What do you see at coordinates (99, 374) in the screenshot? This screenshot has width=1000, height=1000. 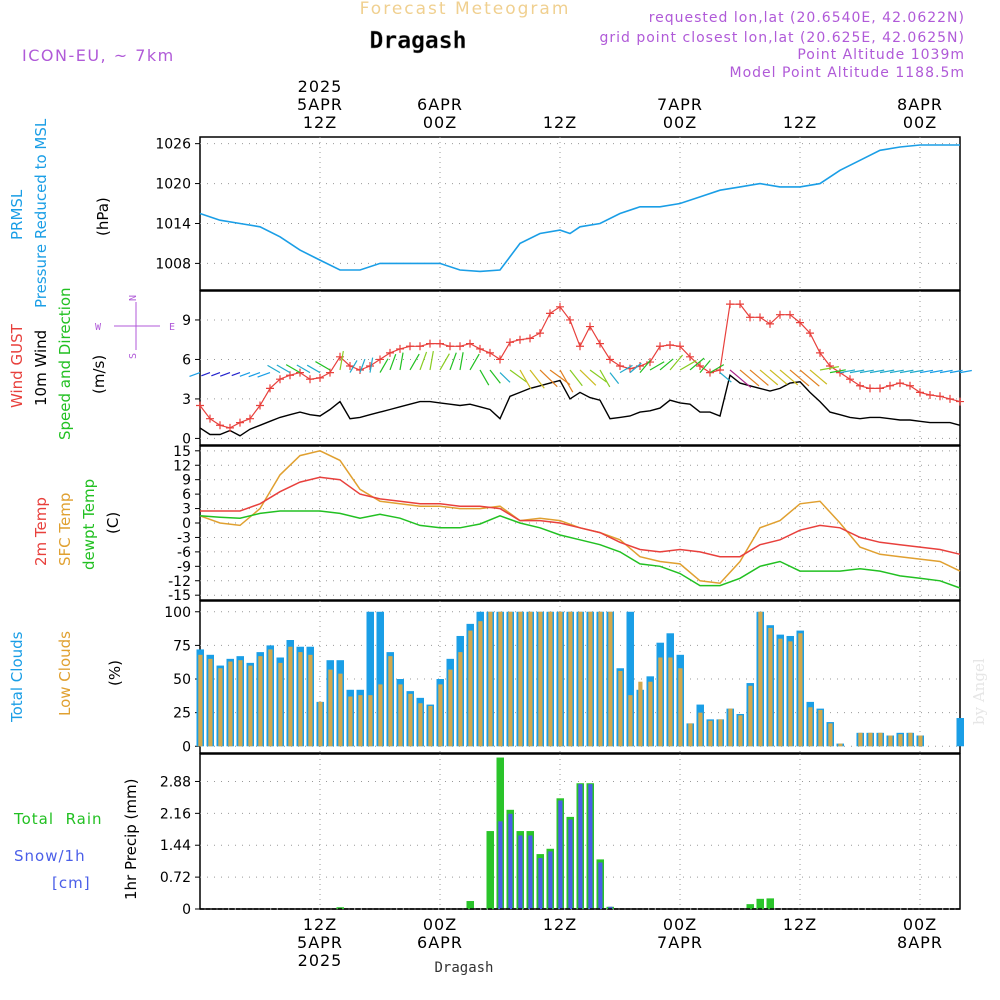 I see `wind-unit: (m/s)` at bounding box center [99, 374].